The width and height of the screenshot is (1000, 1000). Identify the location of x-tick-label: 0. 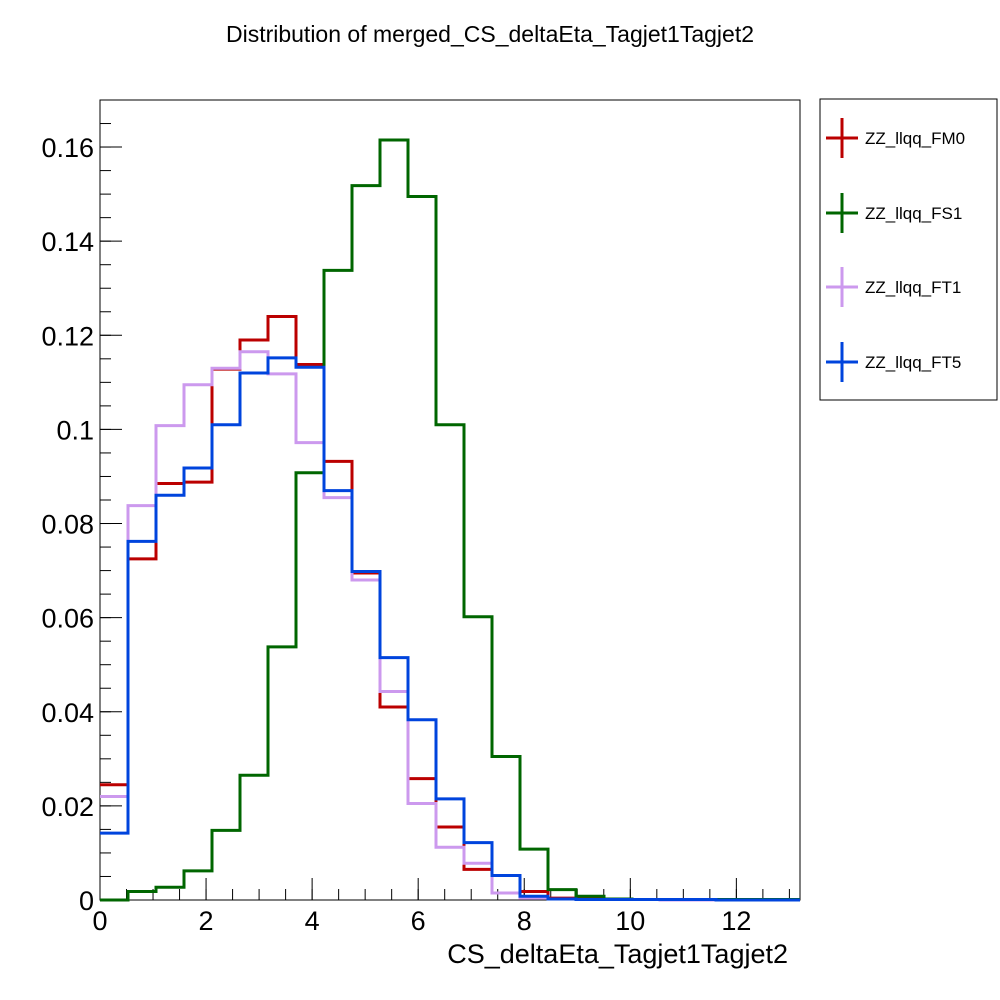
(99, 921).